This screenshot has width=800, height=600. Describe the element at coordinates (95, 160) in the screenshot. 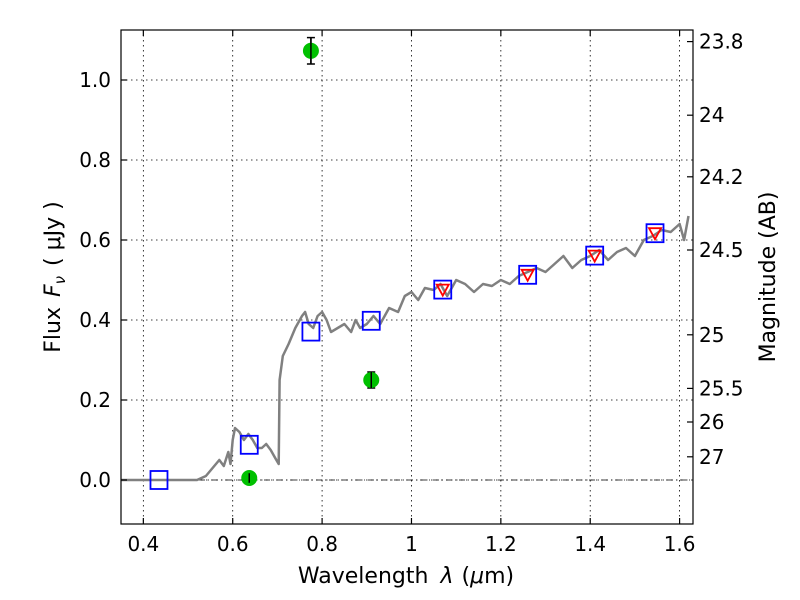

I see `y-tick-label: 0.8` at that location.